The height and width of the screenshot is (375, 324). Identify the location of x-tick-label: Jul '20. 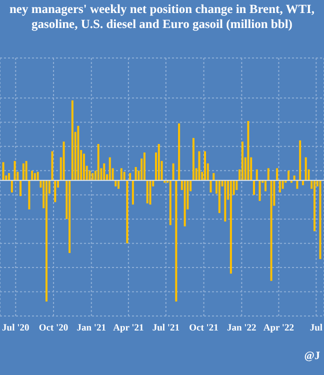
(16, 329).